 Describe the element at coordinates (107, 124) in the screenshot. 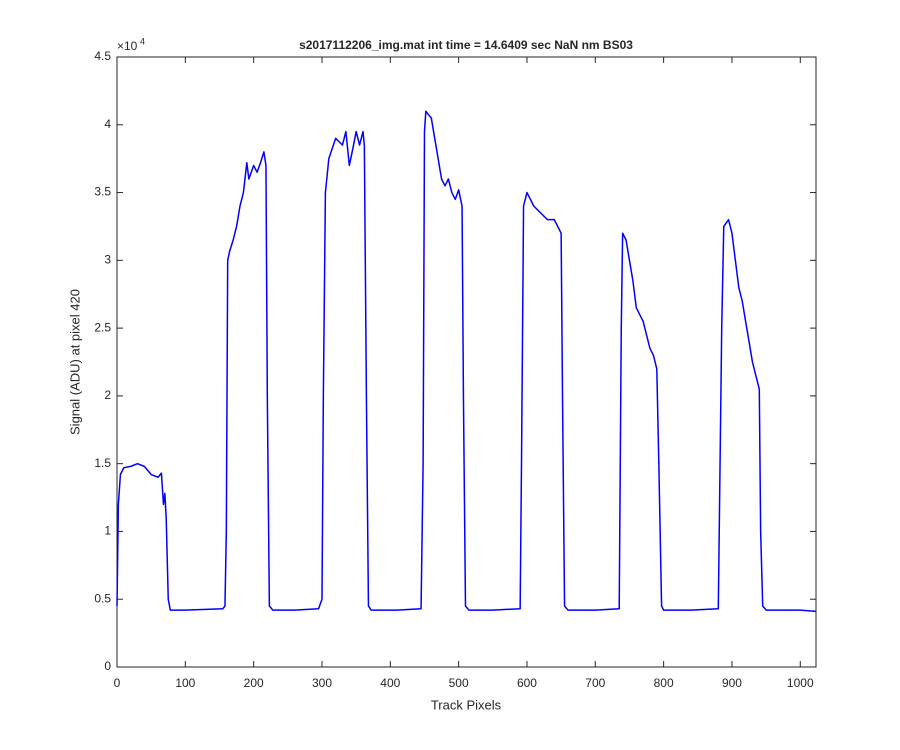

I see `y-tick-label: 4` at that location.